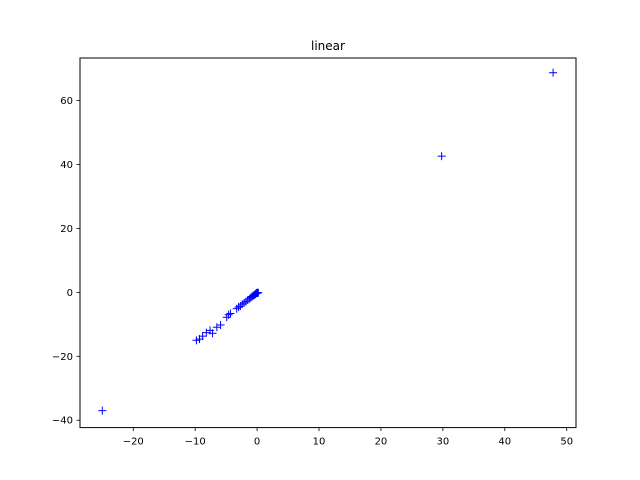 Image resolution: width=640 pixels, height=480 pixels. Describe the element at coordinates (442, 442) in the screenshot. I see `x-tick-label: 30` at that location.